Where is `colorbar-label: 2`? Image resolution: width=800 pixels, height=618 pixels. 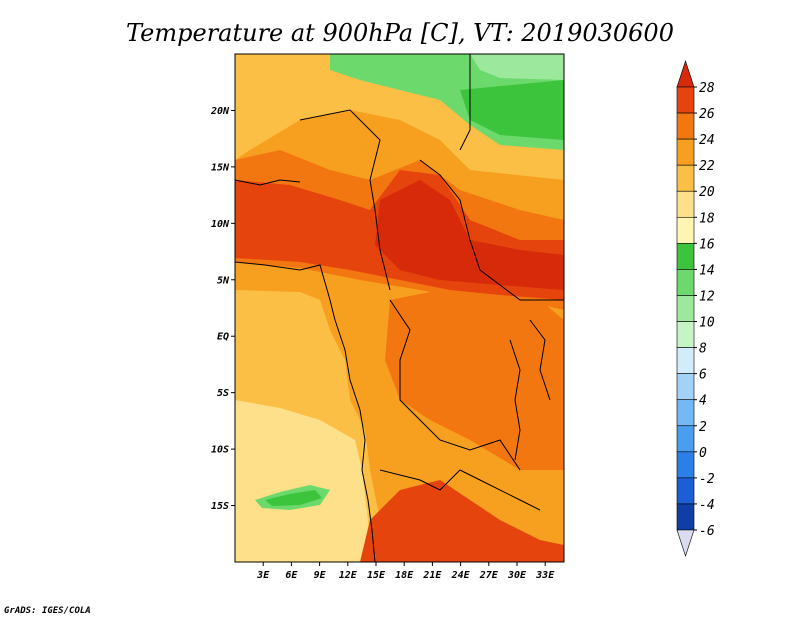
colorbar-label: 2 is located at coordinates (703, 427).